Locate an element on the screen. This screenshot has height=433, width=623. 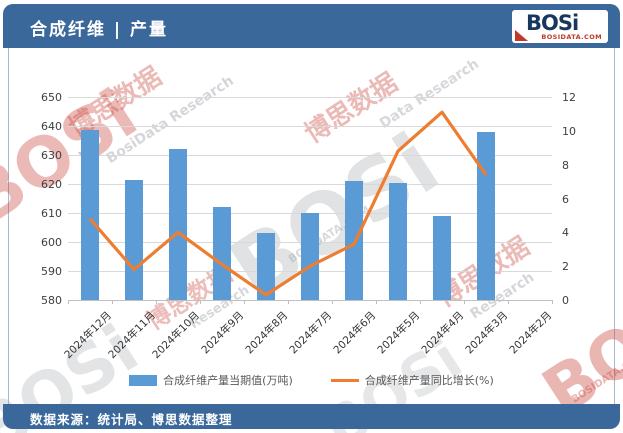
bar-2024年7月 is located at coordinates (310, 256).